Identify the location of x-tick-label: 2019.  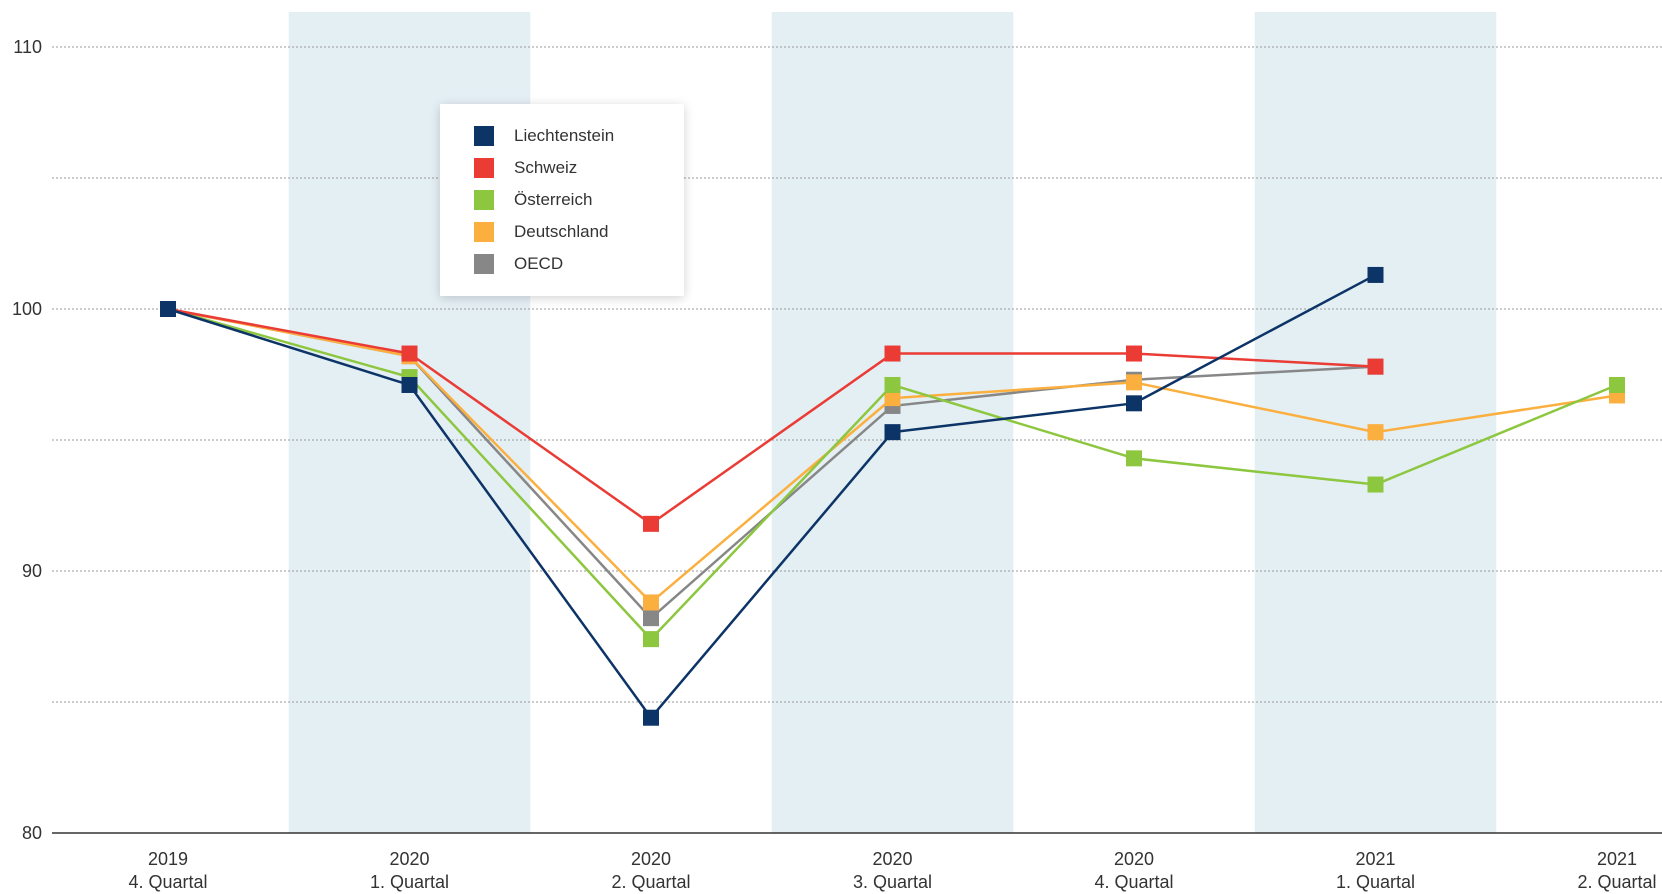
(168, 859).